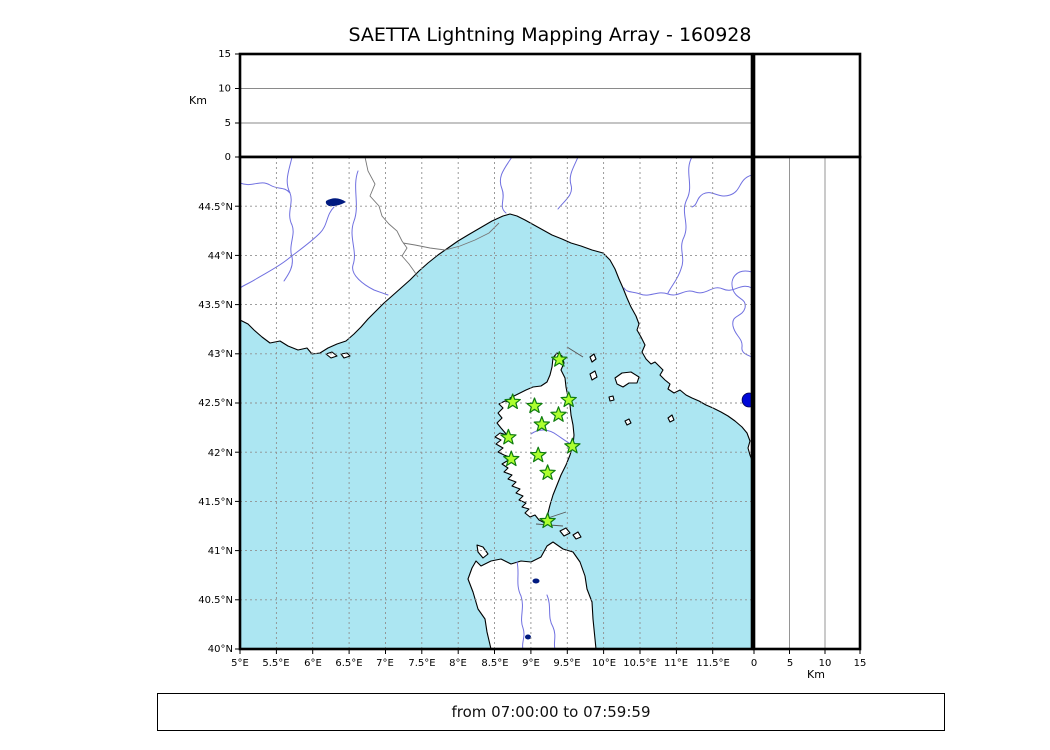  I want to click on lon-tick: 9.5°E, so click(566, 663).